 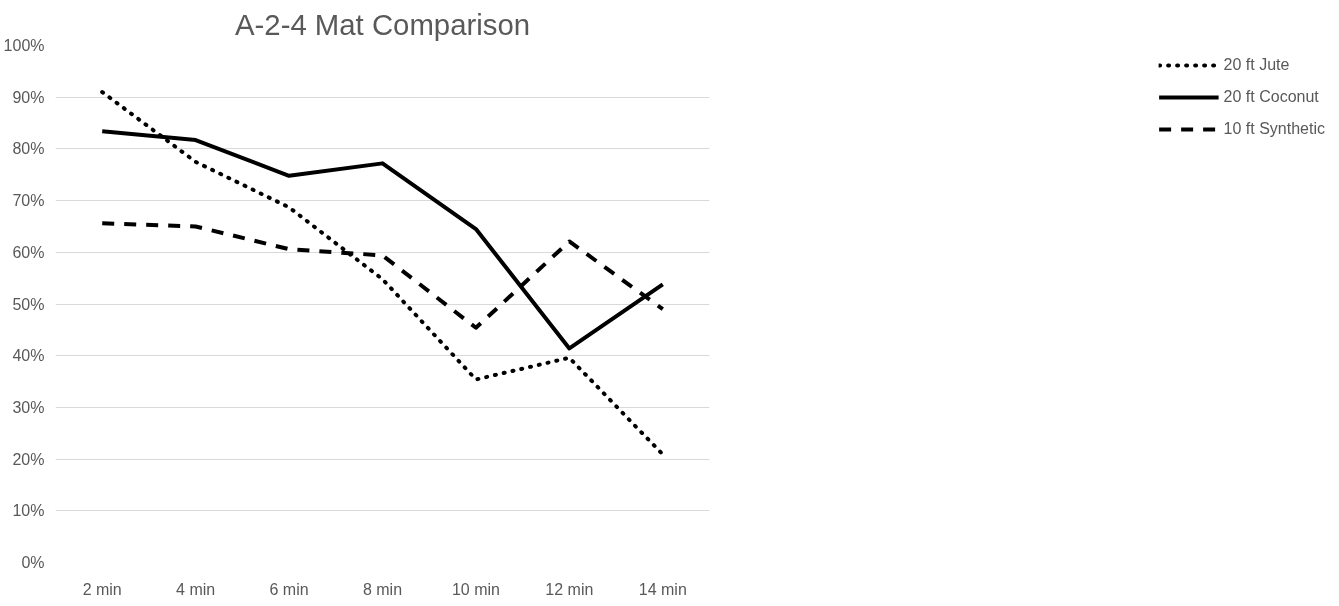 I want to click on y-tick-label: 0%, so click(x=33, y=562).